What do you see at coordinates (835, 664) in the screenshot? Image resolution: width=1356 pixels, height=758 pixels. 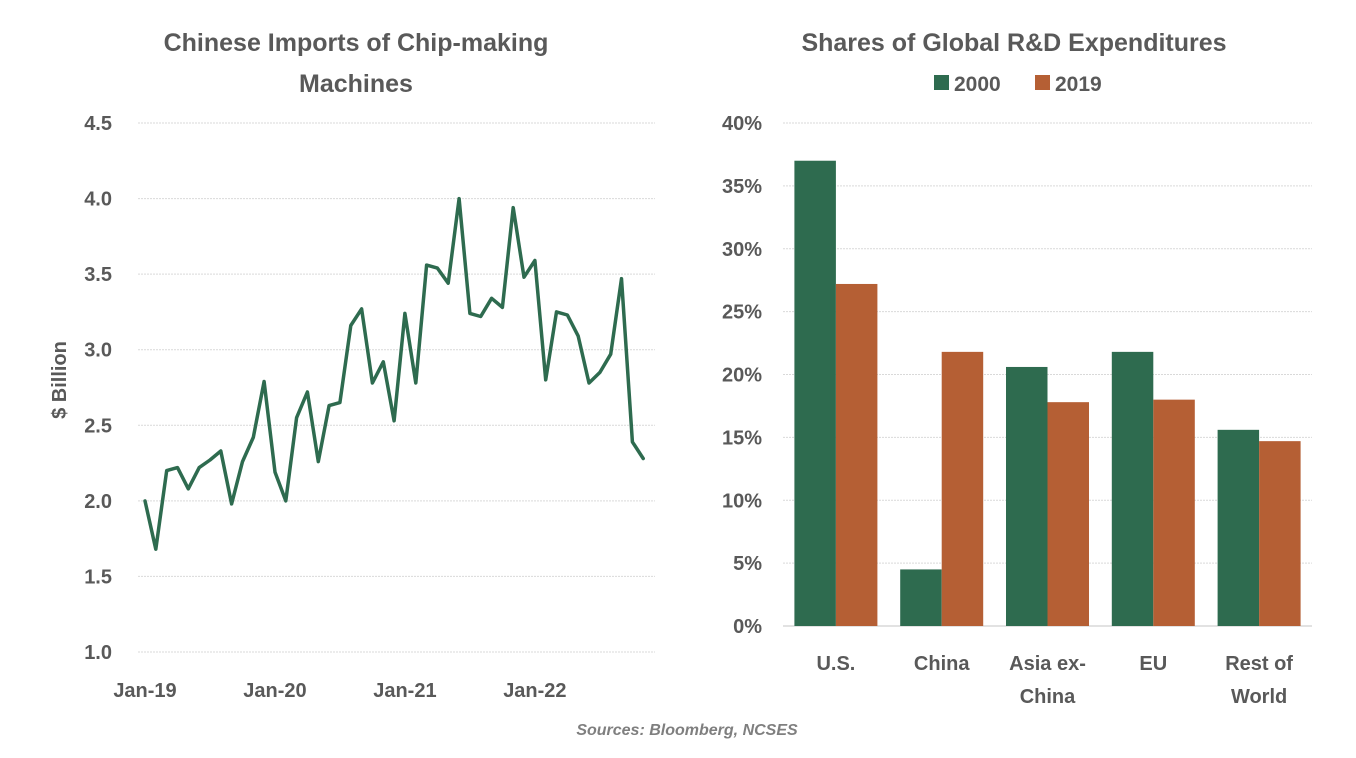 I see `bar-chart-x-tick-label: U.S.` at bounding box center [835, 664].